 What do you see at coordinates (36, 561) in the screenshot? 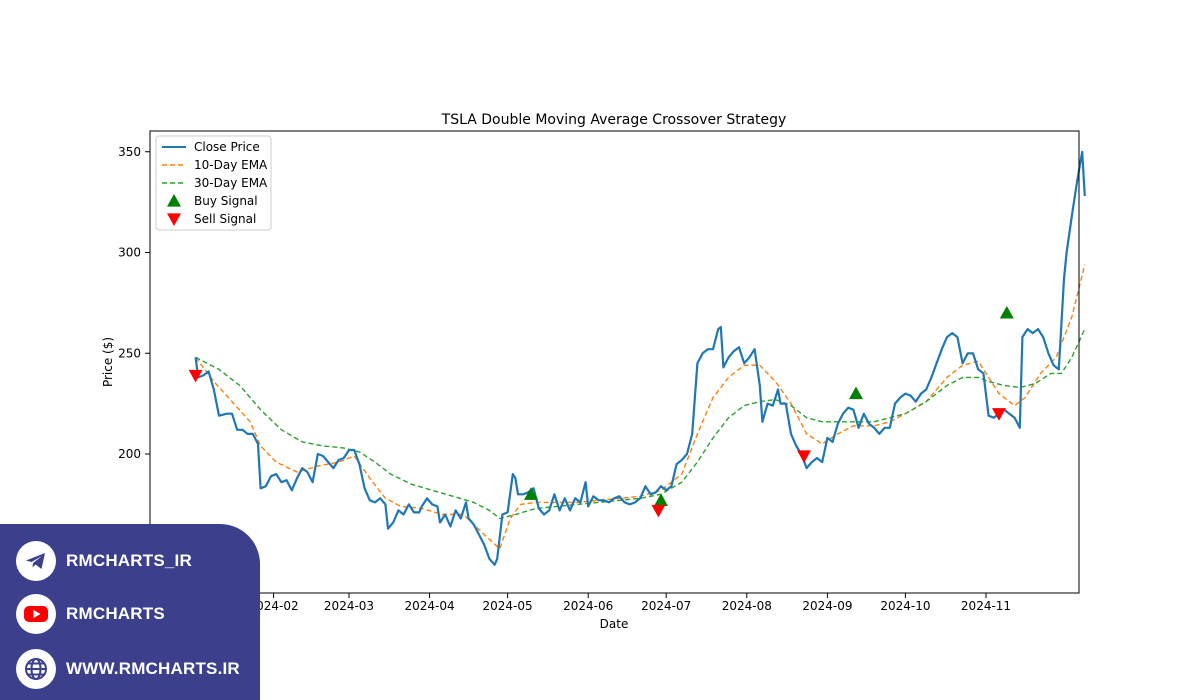
I see `telegram-icon` at bounding box center [36, 561].